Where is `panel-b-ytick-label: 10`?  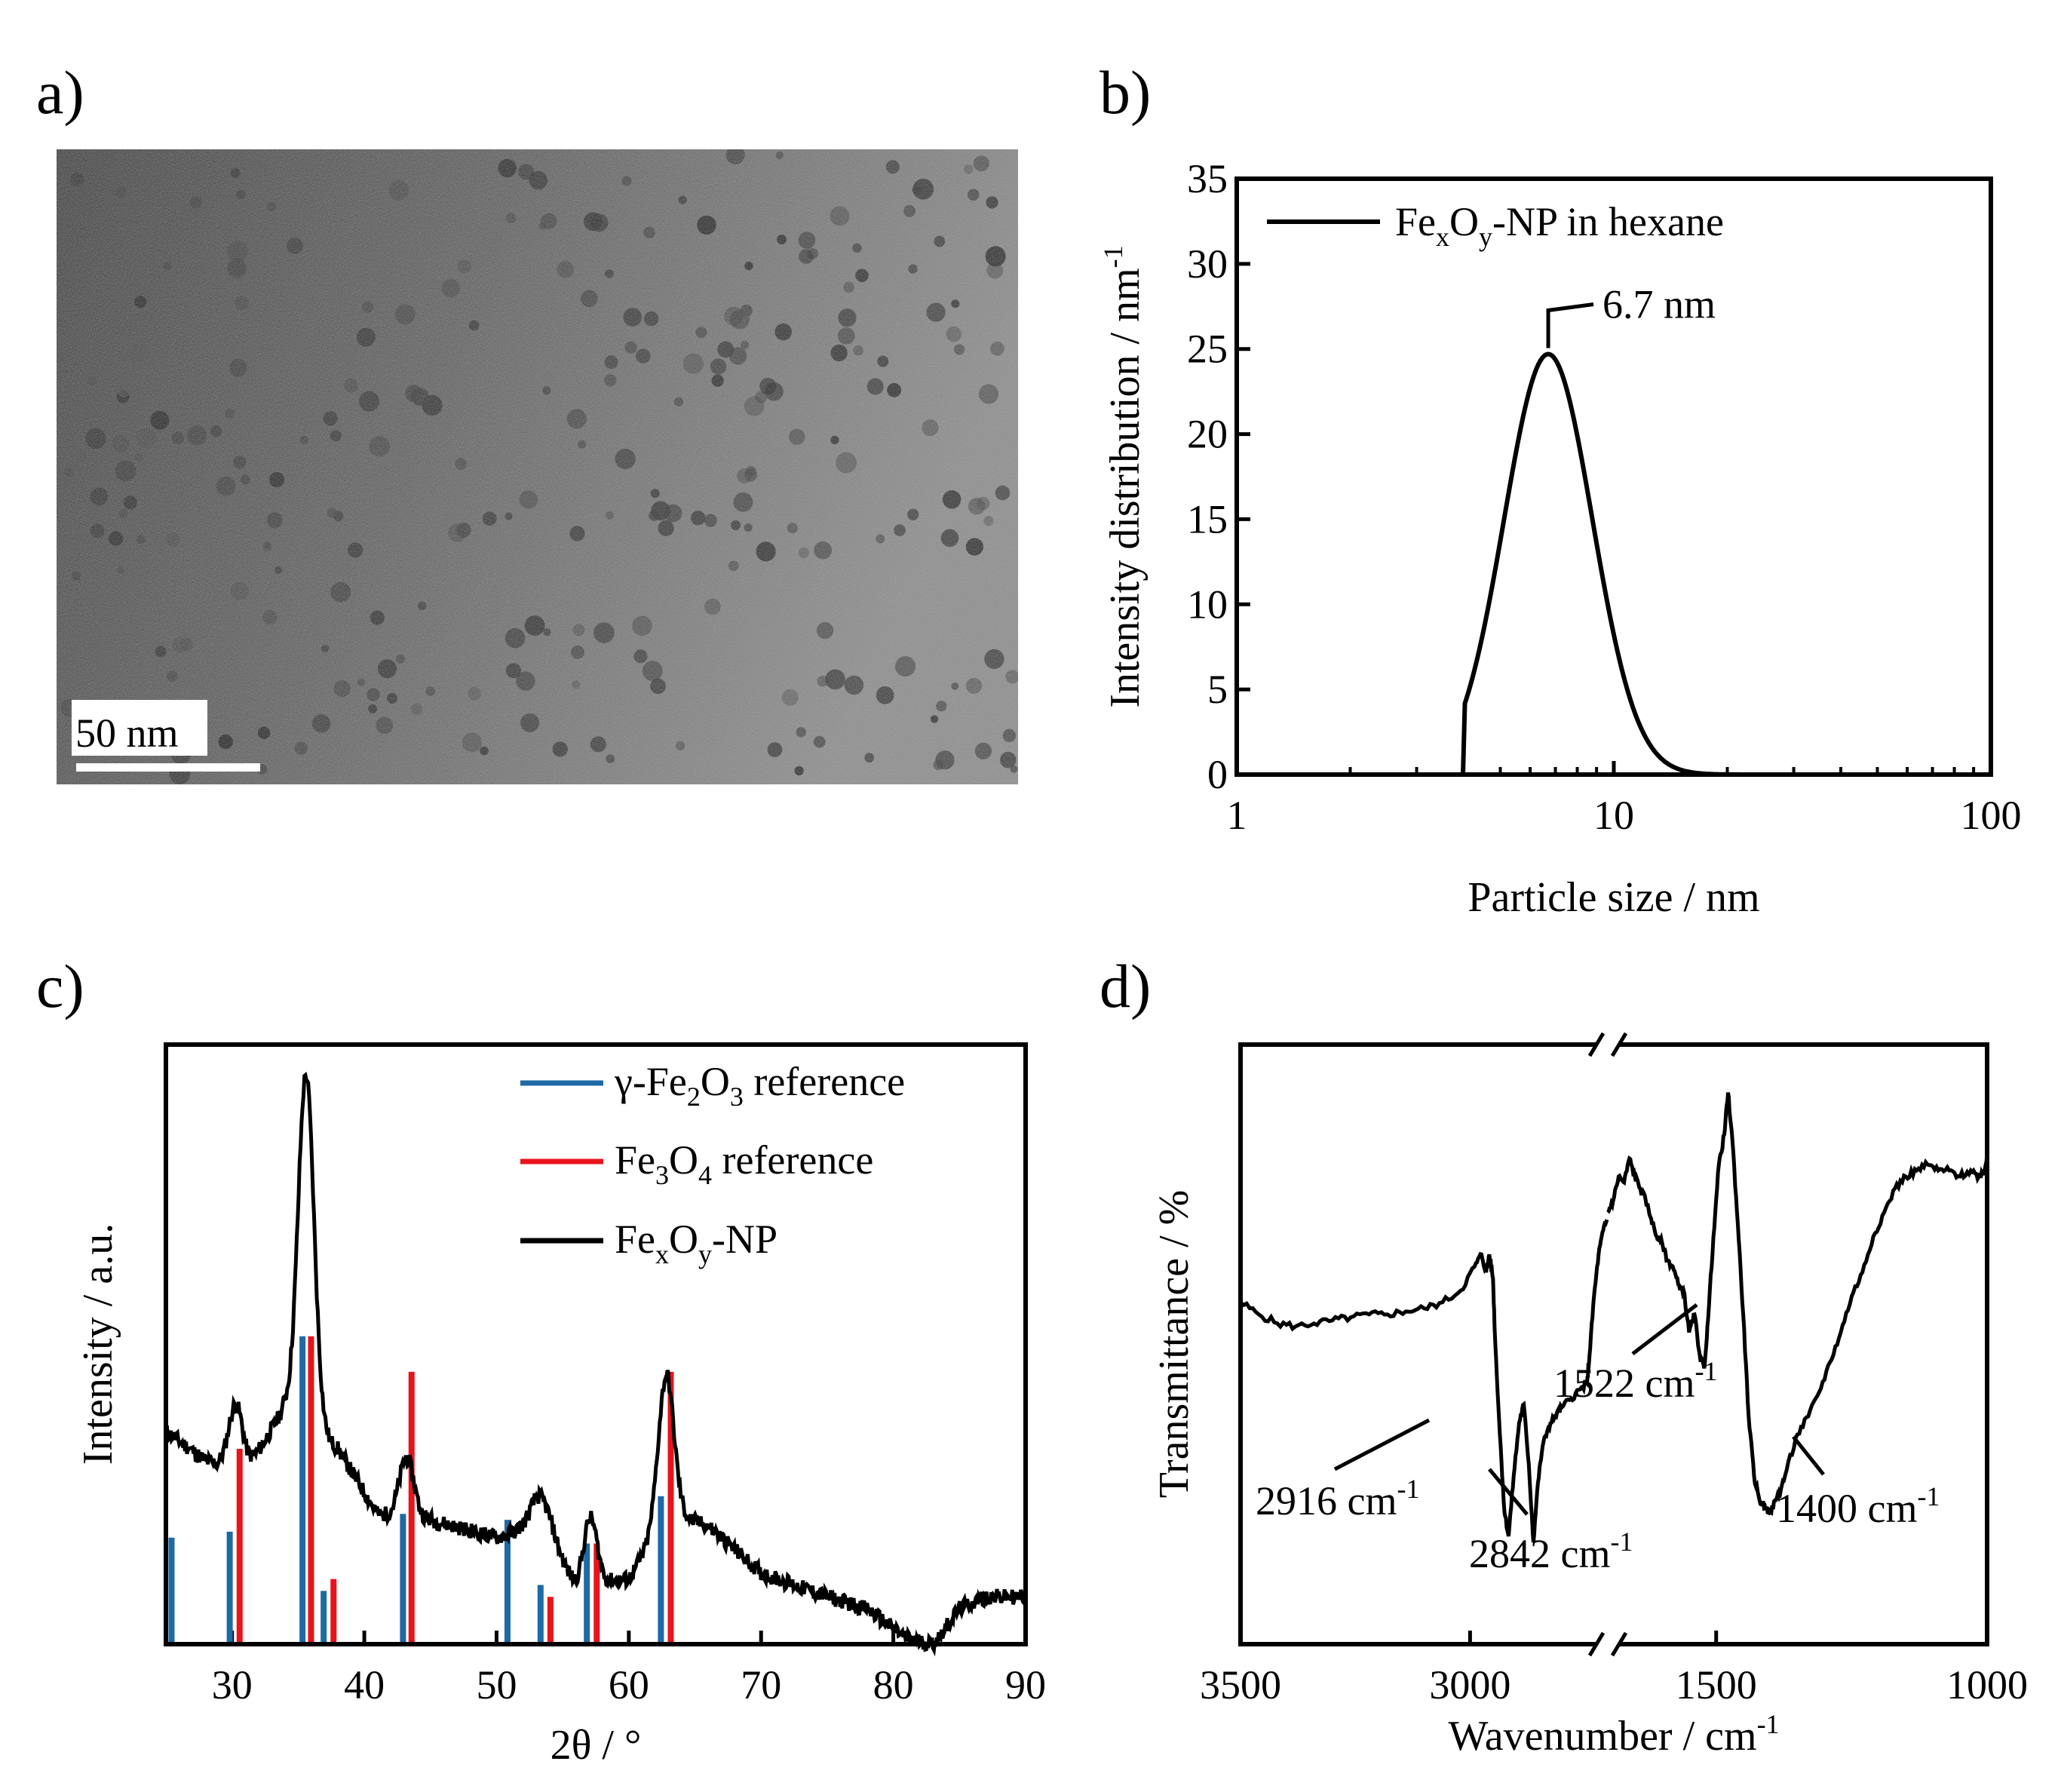
panel-b-ytick-label: 10 is located at coordinates (1207, 604).